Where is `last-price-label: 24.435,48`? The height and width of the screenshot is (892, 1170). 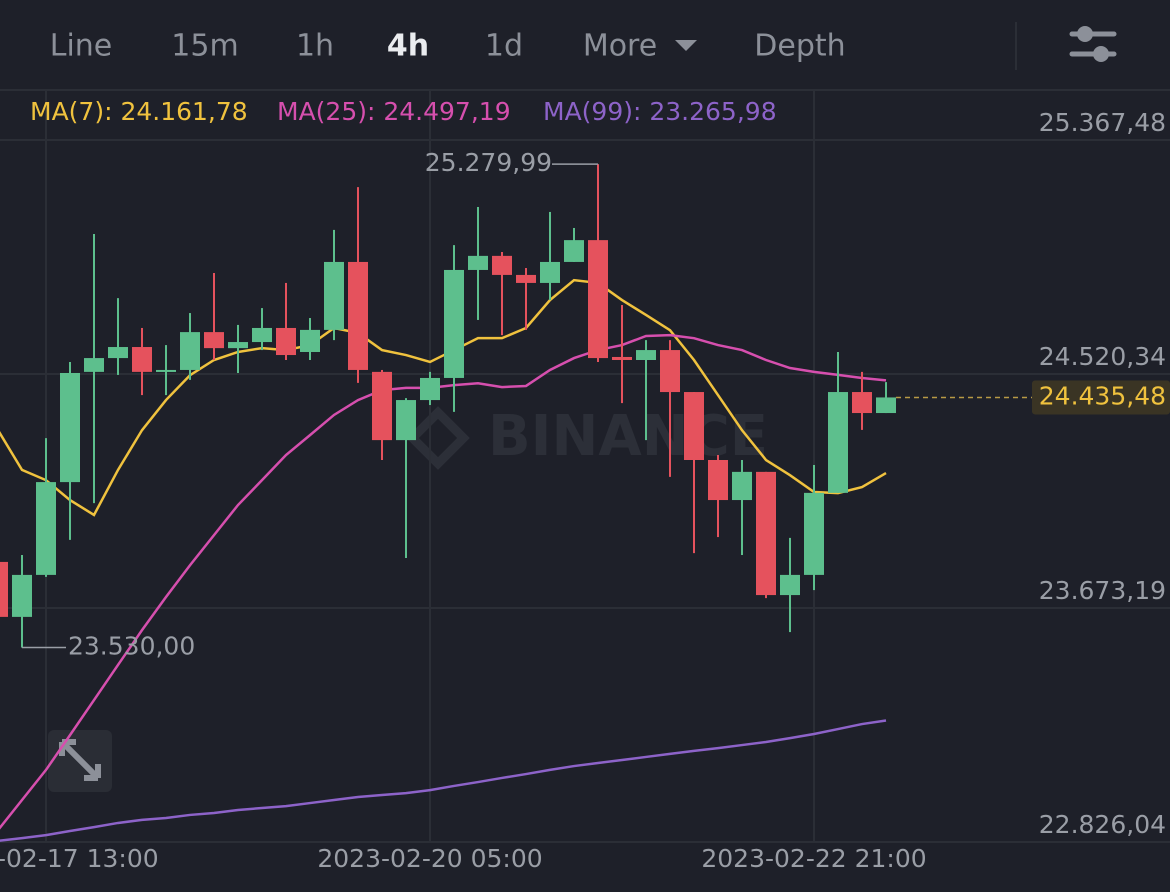 last-price-label: 24.435,48 is located at coordinates (1102, 395).